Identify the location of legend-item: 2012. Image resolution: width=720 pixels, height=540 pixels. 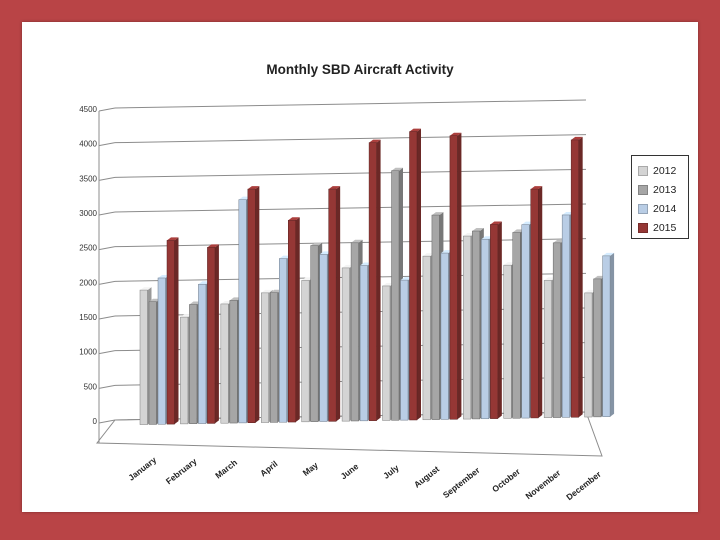
(663, 170).